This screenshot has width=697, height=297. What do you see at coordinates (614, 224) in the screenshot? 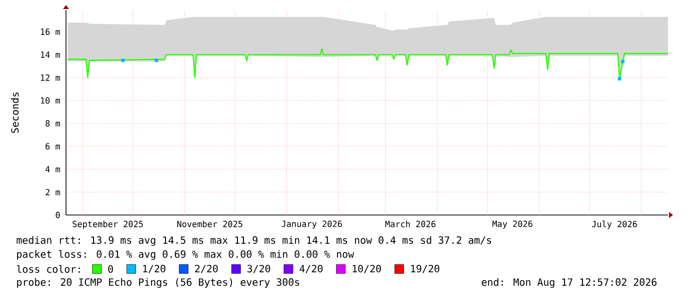
I see `x-tick-label: July 2026` at bounding box center [614, 224].